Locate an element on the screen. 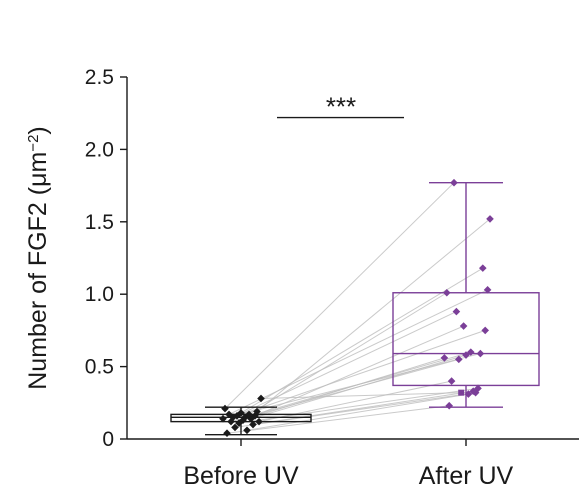 The width and height of the screenshot is (581, 493). x-tick-label: Before UV is located at coordinates (241, 476).